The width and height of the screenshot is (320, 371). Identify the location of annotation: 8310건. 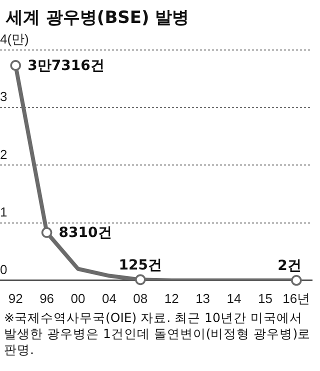
(85, 233).